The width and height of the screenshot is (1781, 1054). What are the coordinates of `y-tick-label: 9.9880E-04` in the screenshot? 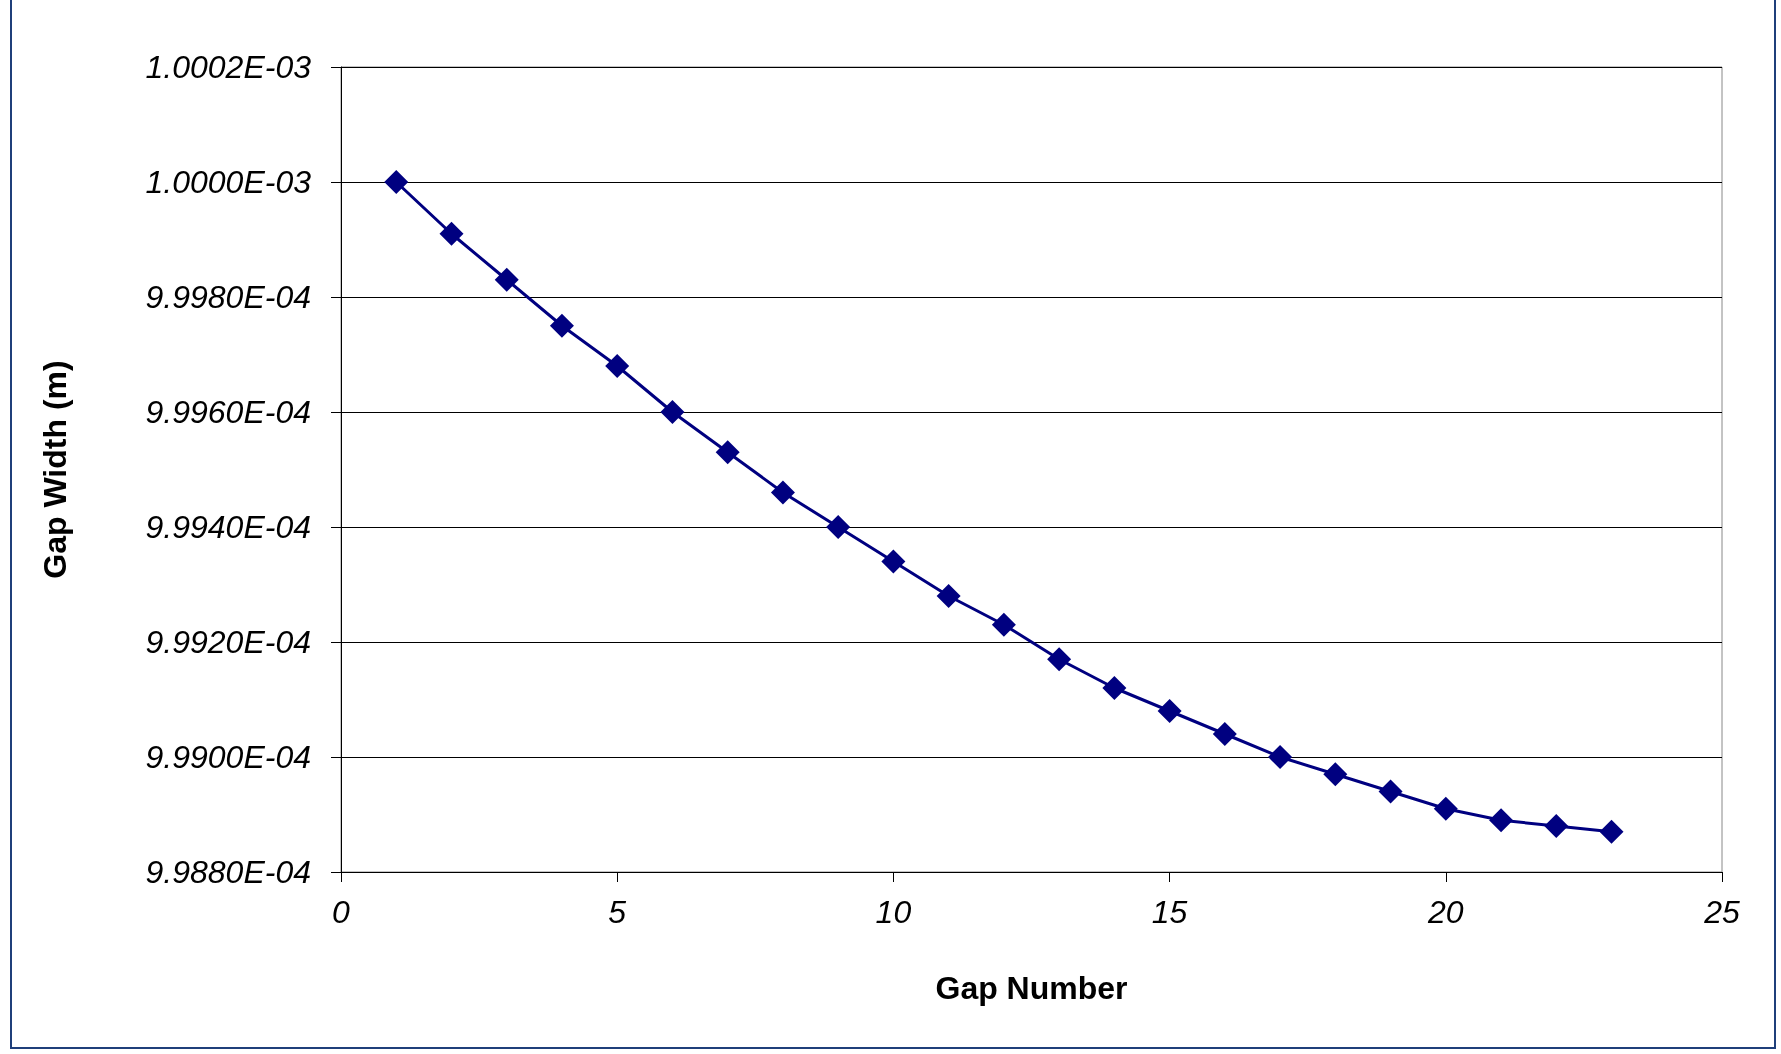 It's located at (228, 872).